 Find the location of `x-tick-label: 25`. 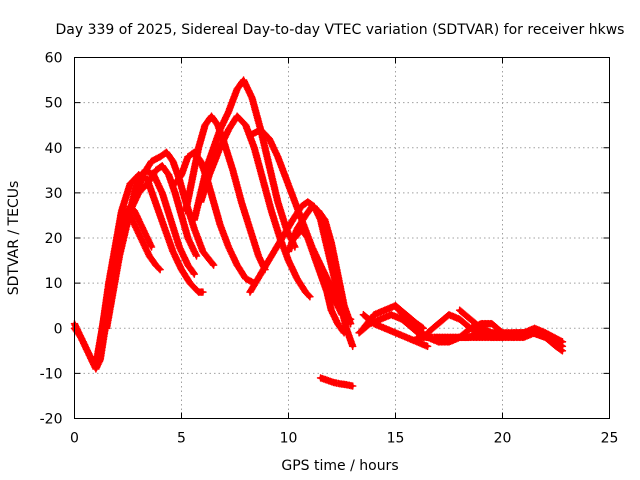

x-tick-label: 25 is located at coordinates (610, 439).